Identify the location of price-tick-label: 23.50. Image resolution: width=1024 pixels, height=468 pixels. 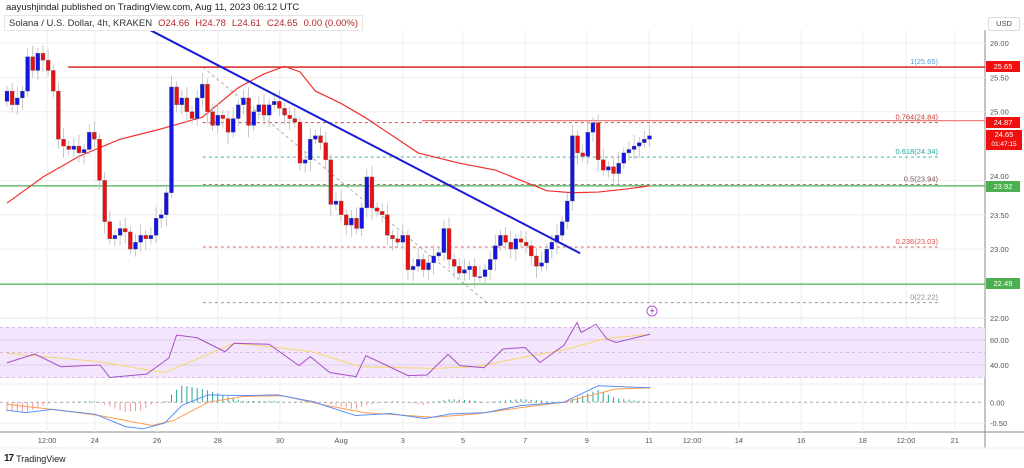
(999, 215).